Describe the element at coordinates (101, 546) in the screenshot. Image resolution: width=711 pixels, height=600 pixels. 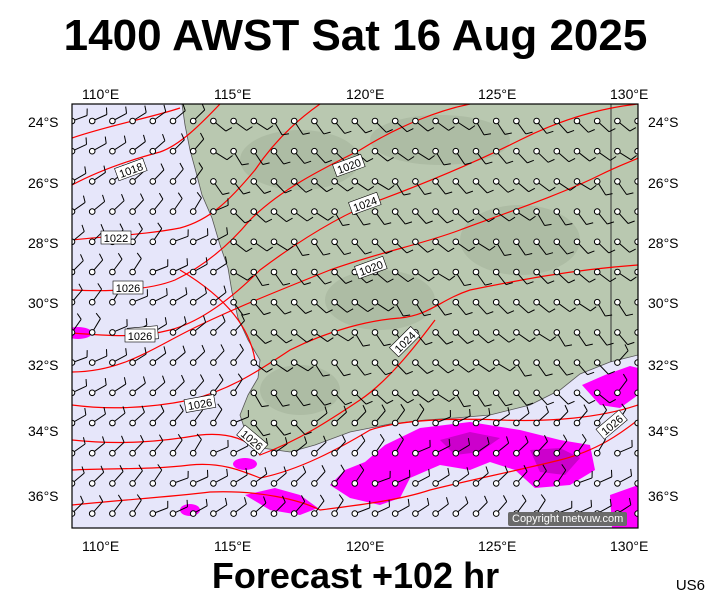
I see `lon-label-bottom-110: 110°E` at that location.